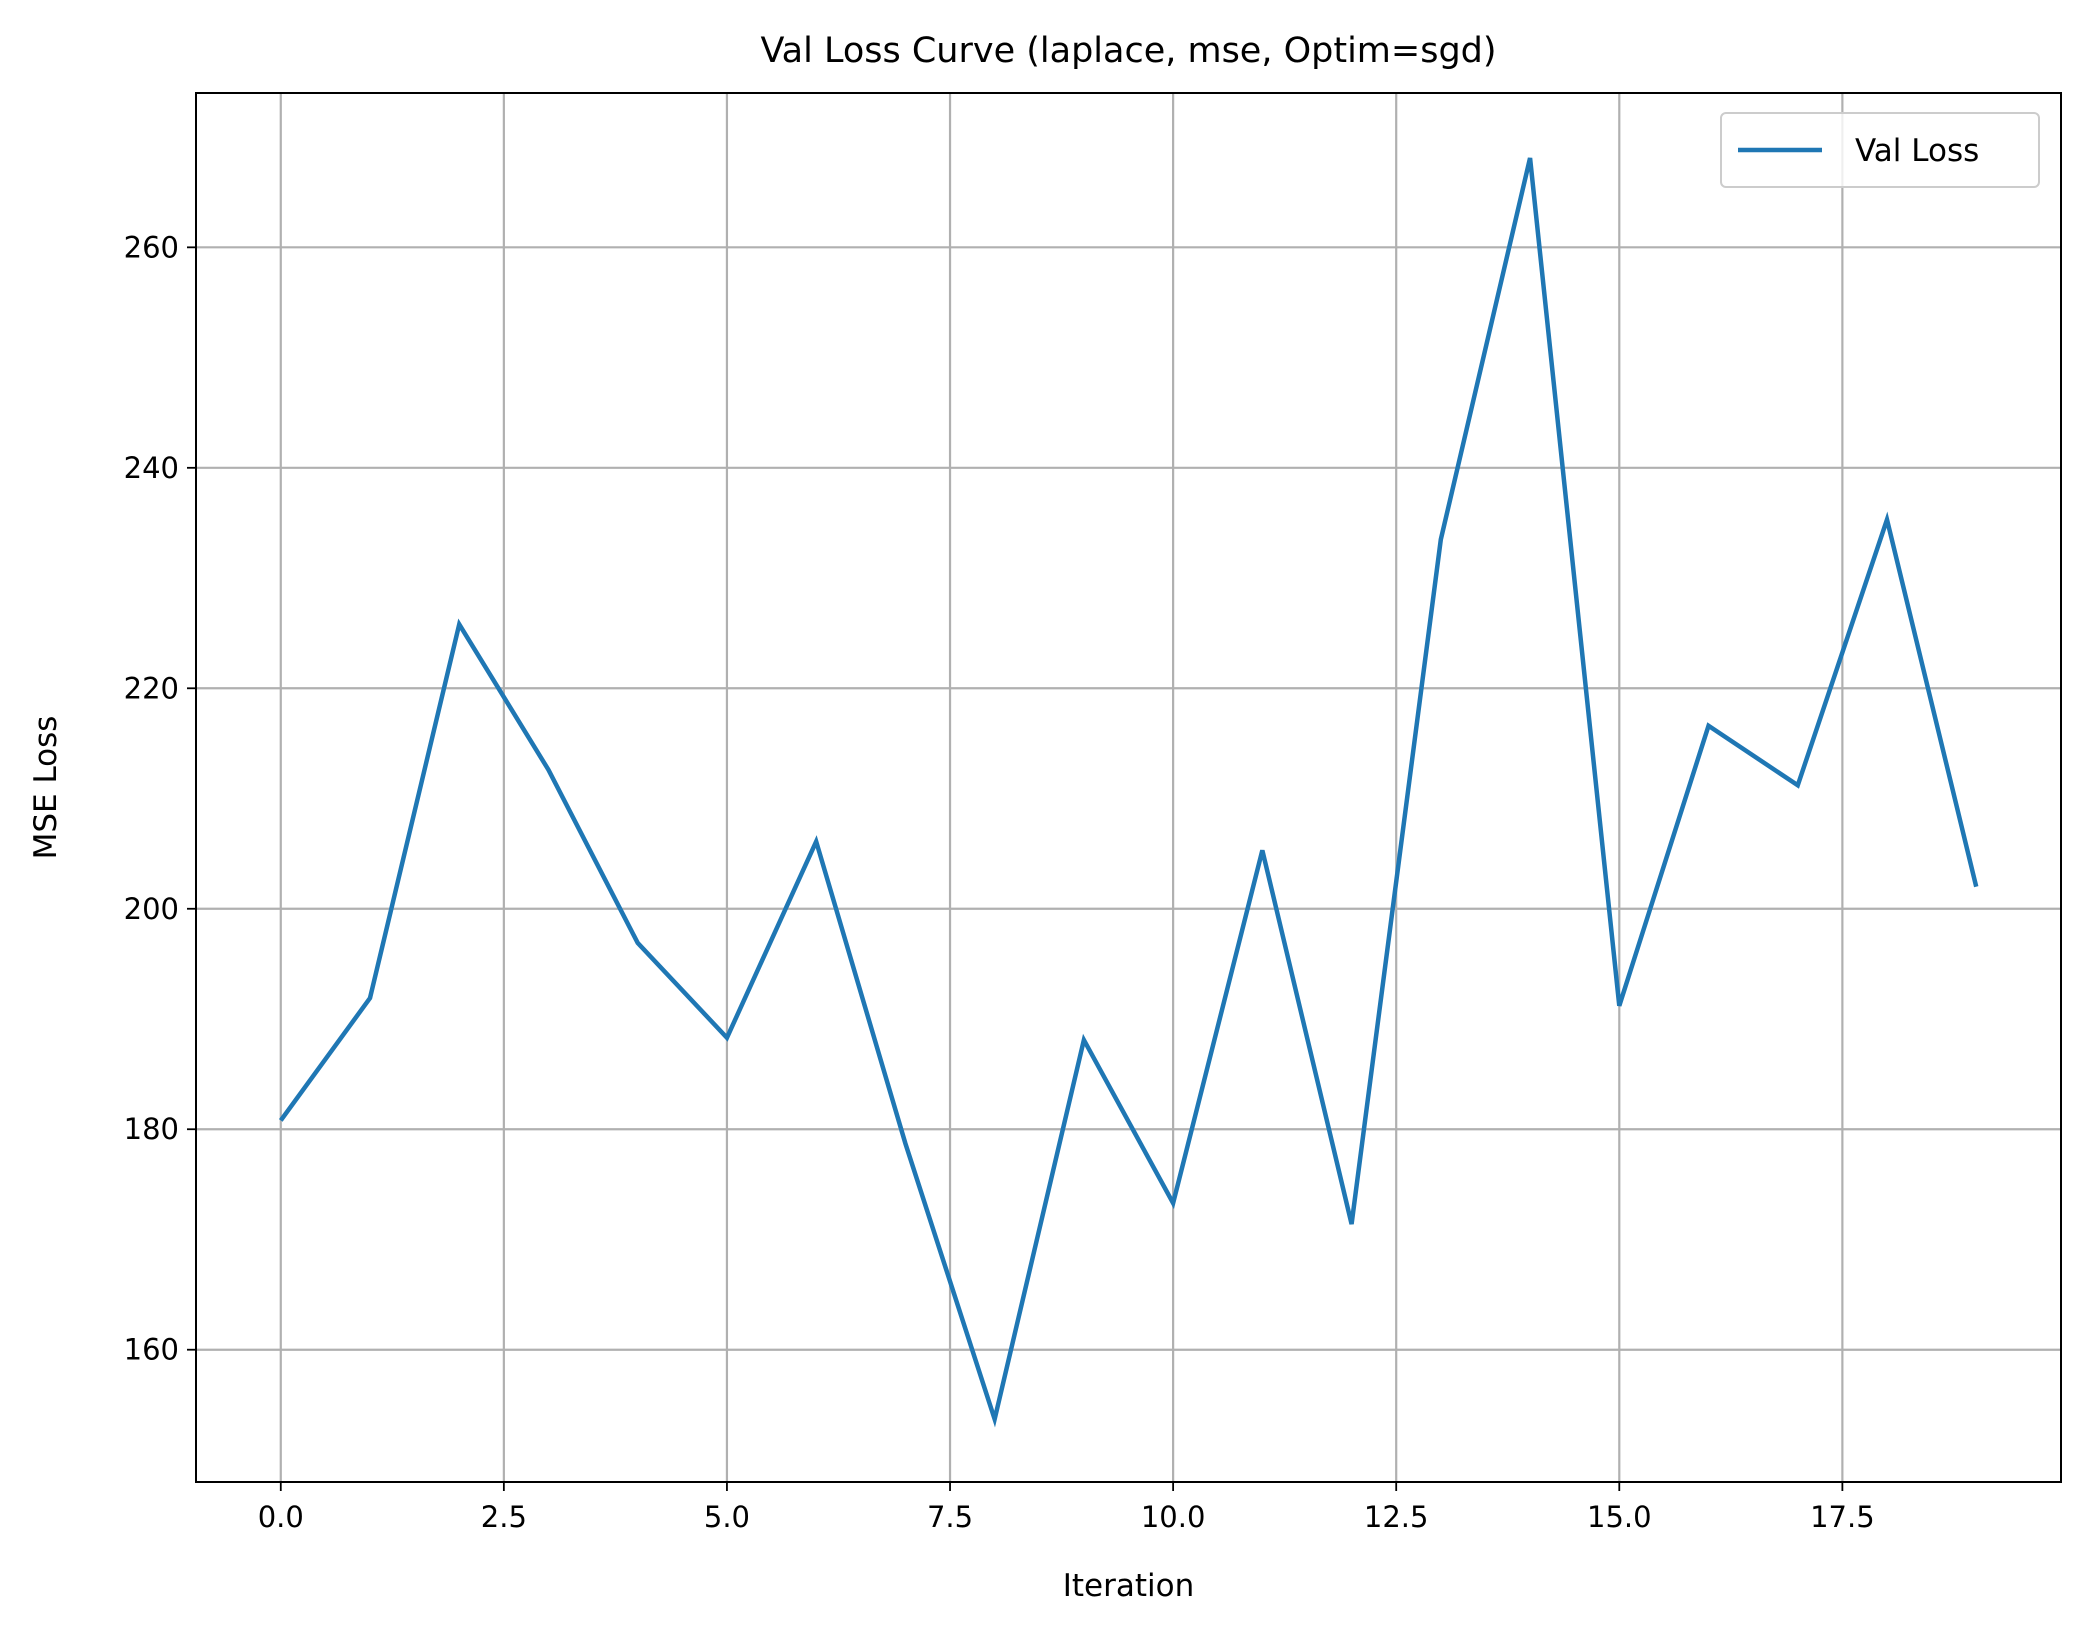 Image resolution: width=2085 pixels, height=1634 pixels. Describe the element at coordinates (1128, 51) in the screenshot. I see `chart-title: Val Loss Curve (laplace, mse, Optim=sgd)` at that location.